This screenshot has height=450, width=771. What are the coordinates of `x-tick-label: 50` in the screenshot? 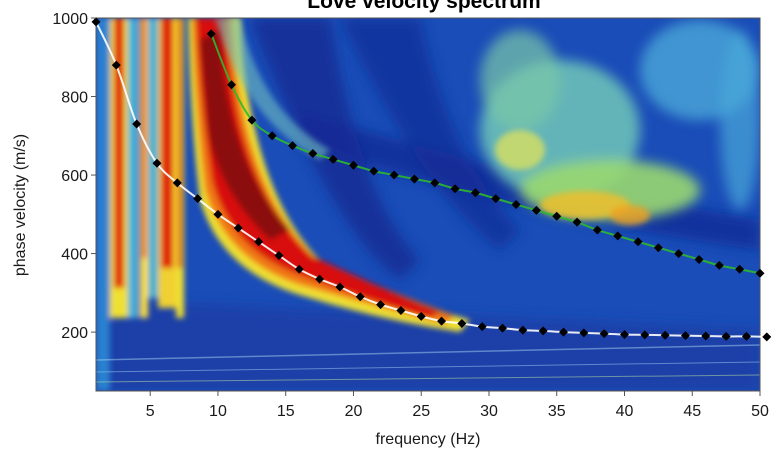 It's located at (760, 411).